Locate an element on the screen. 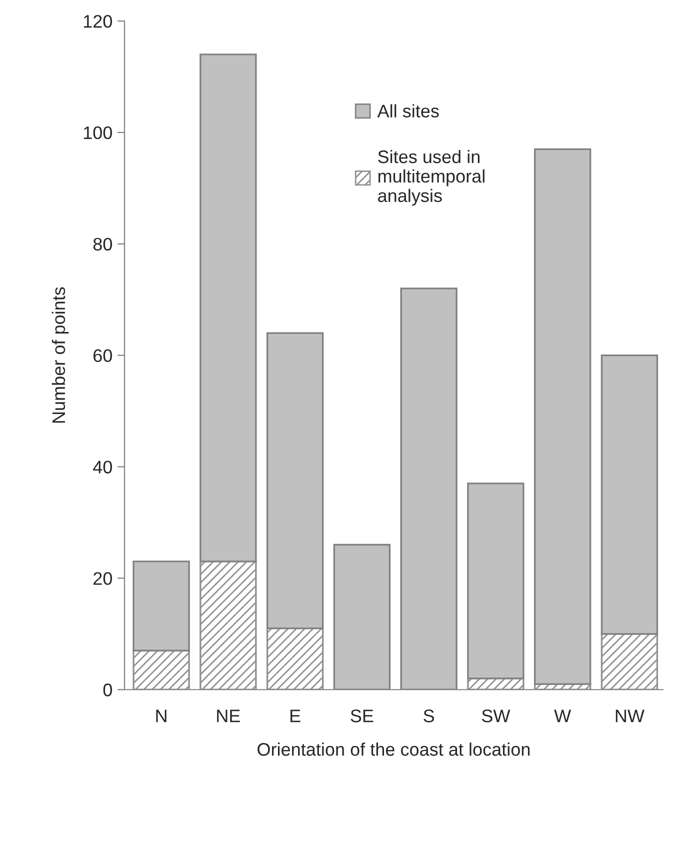  legend-label: All sites is located at coordinates (408, 111).